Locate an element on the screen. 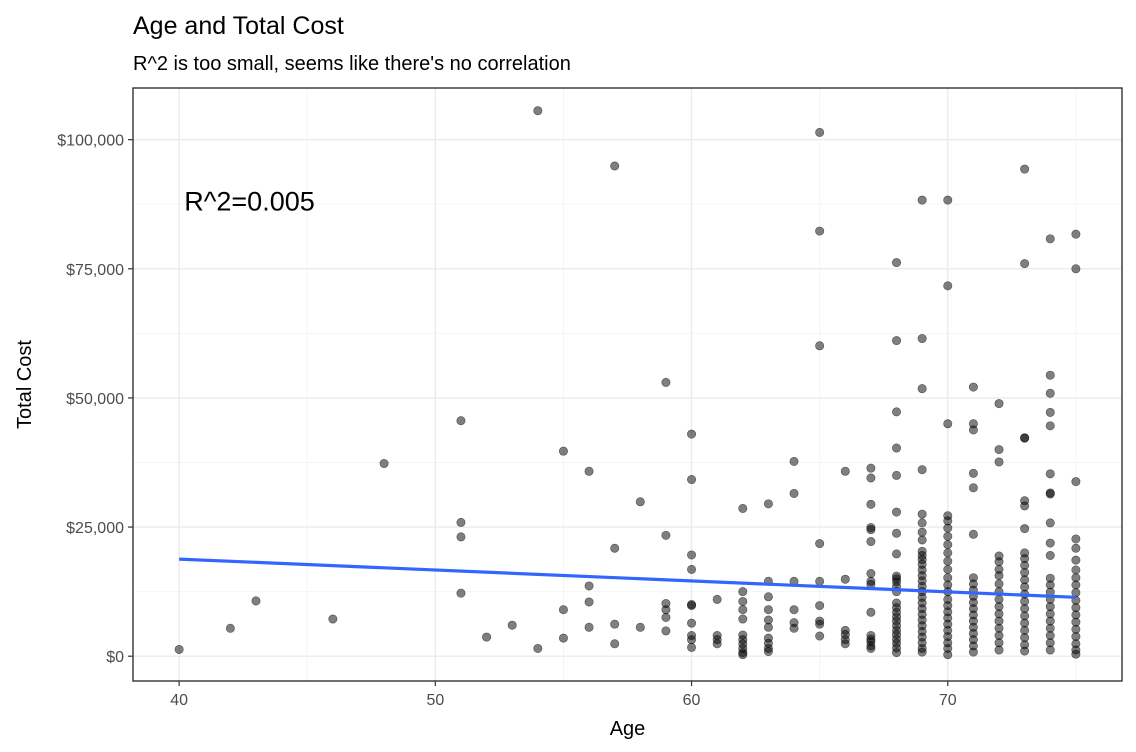  y-tick-label: $100,000 is located at coordinates (90, 141).